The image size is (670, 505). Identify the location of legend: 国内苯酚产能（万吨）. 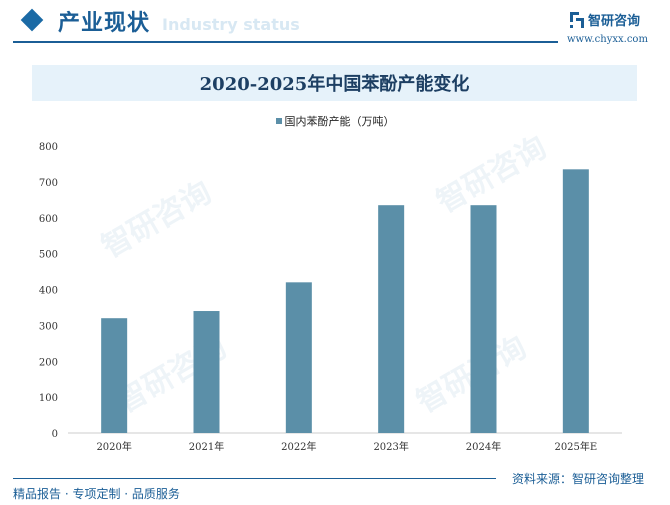
(335, 121).